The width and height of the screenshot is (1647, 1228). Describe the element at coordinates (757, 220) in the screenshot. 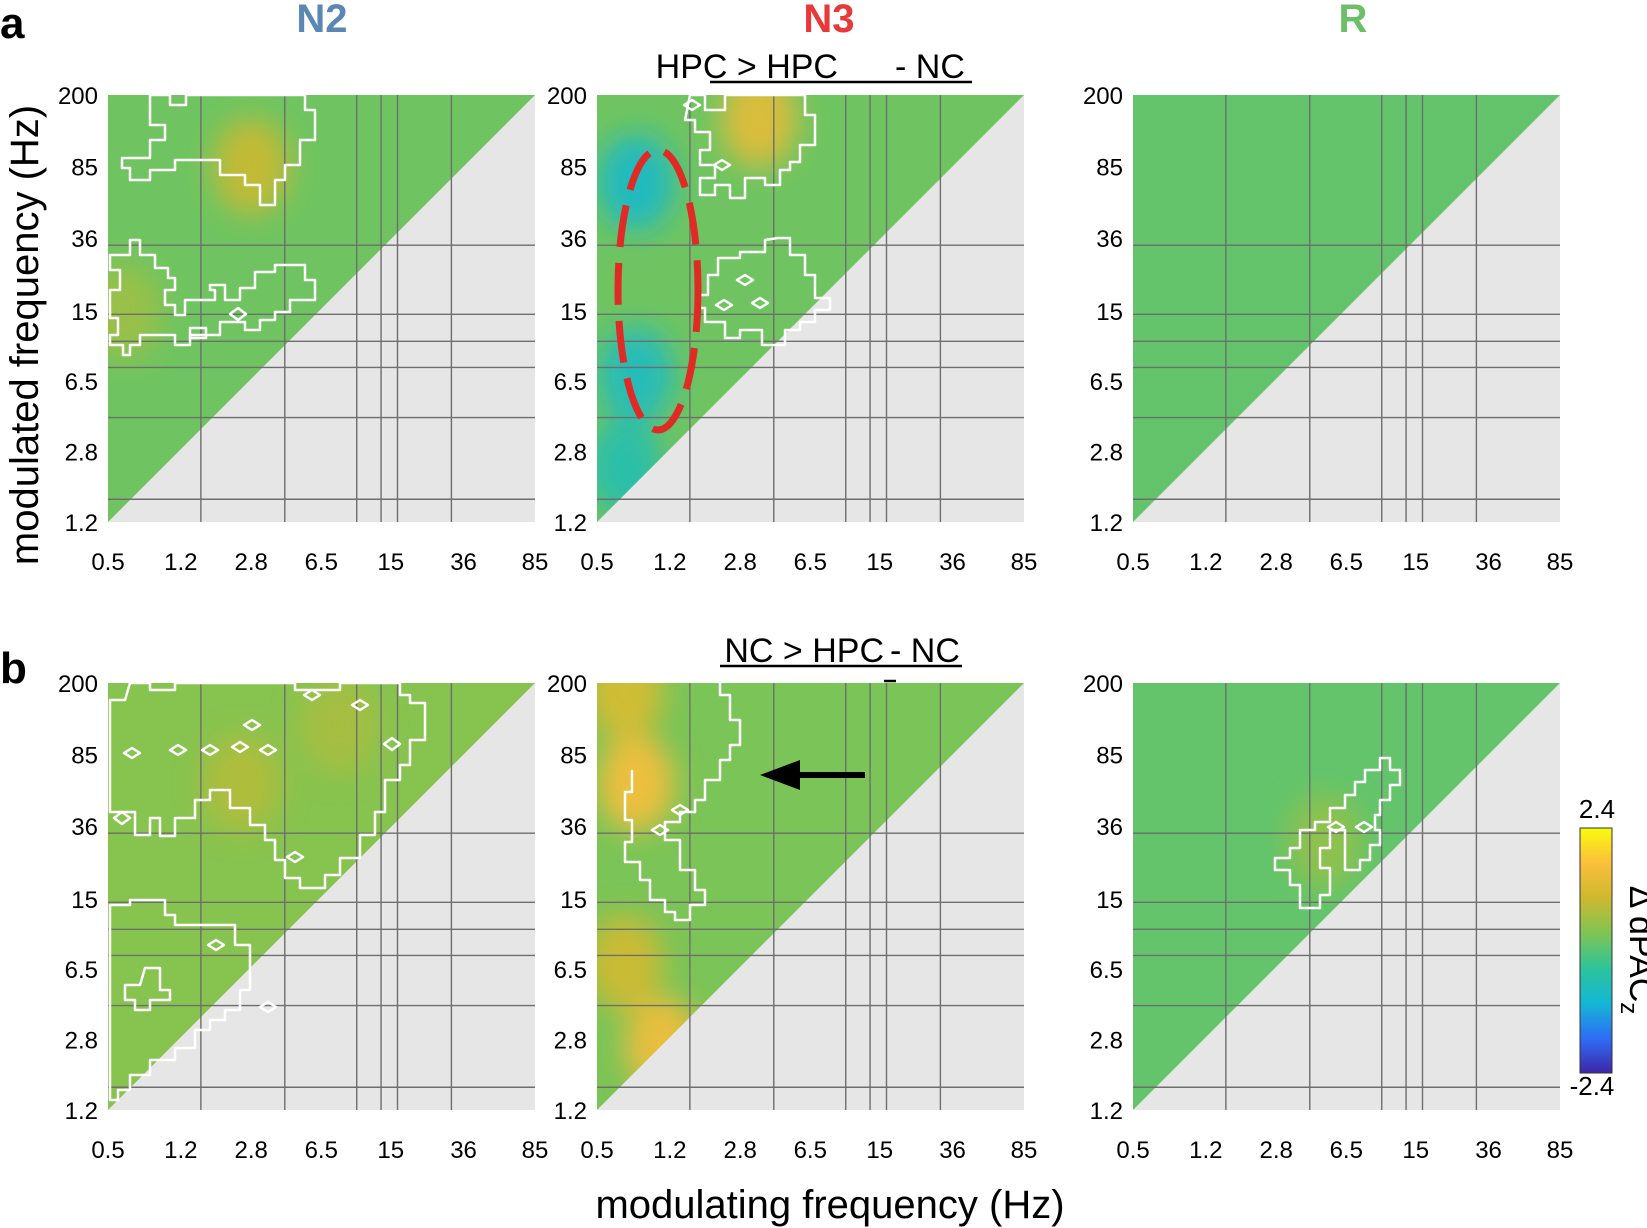

I see `contours-a-n3` at that location.